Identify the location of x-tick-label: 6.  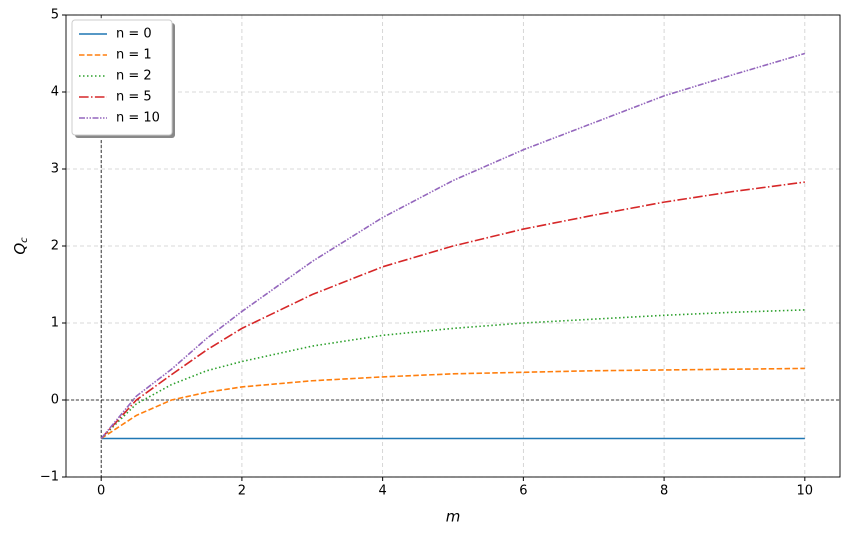
(523, 491).